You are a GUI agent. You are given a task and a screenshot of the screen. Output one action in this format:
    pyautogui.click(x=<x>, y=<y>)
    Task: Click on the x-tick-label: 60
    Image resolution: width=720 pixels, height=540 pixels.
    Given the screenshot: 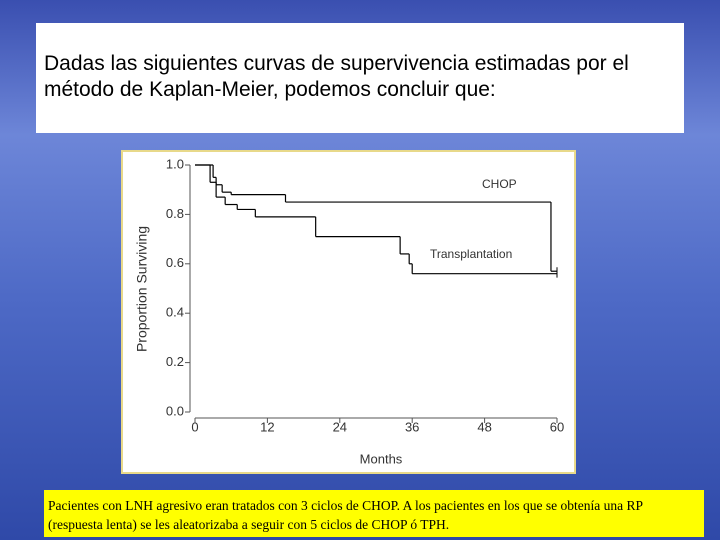 What is the action you would take?
    pyautogui.click(x=557, y=426)
    